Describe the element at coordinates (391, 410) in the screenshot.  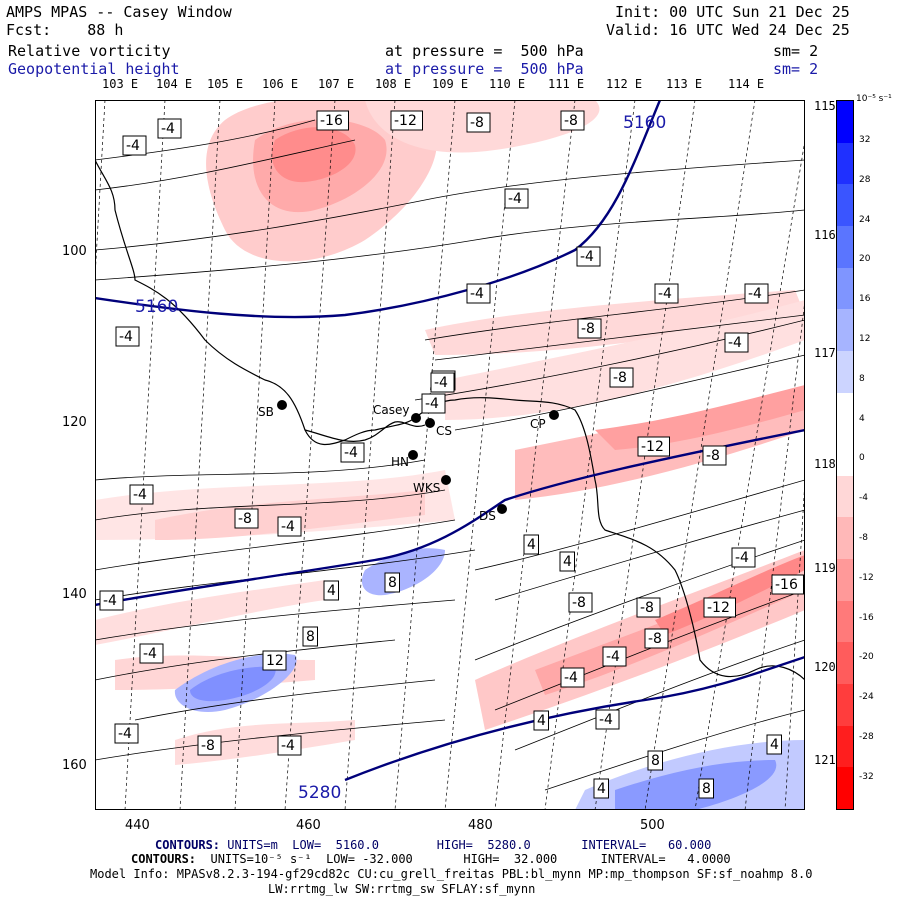
I see `station-label: Casey` at that location.